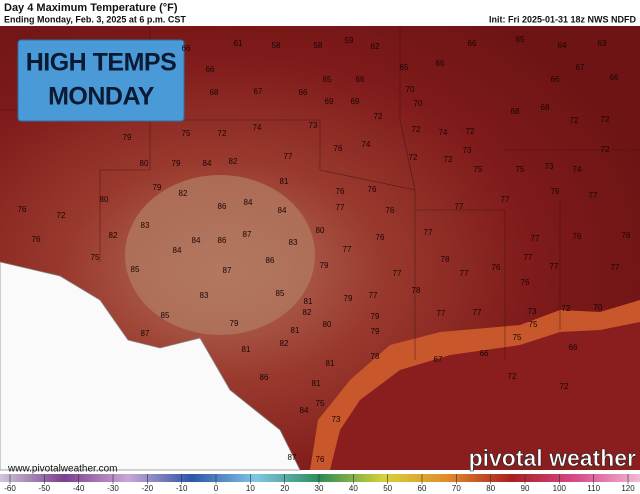 This screenshot has height=494, width=640. I want to click on colorbar-label: -60, so click(10, 488).